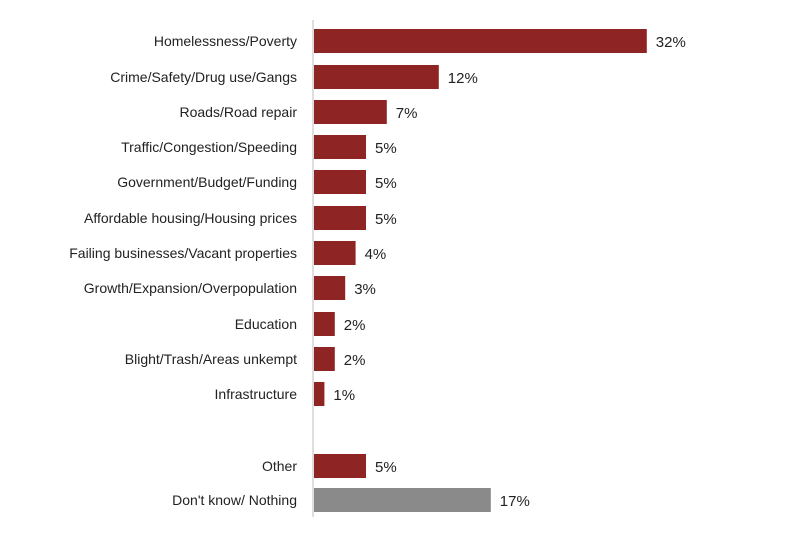  Describe the element at coordinates (402, 500) in the screenshot. I see `bar-don-t-know-nothing` at that location.